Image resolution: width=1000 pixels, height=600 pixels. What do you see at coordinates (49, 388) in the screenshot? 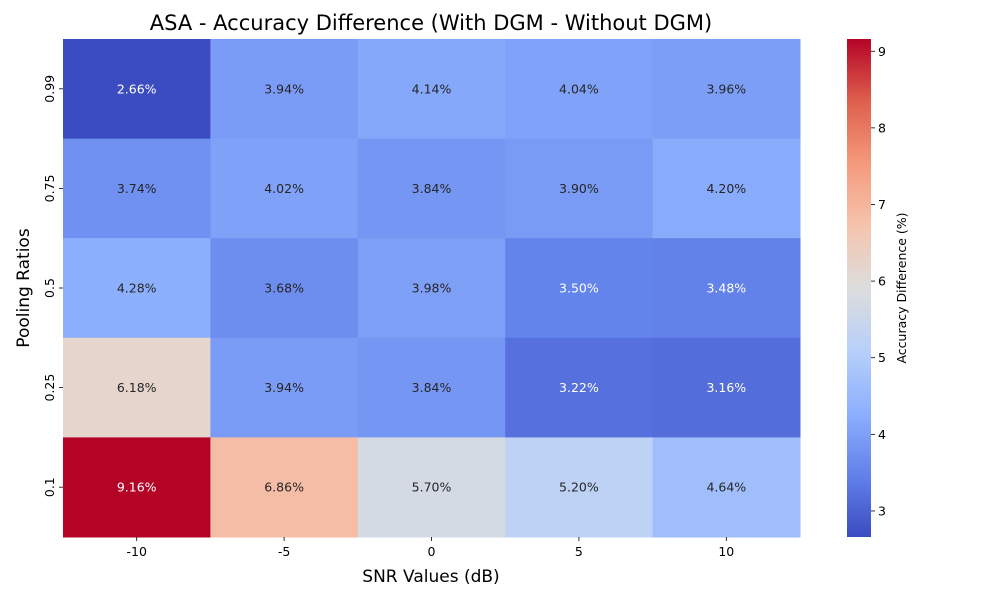
I see `y-tick-label: 0.25` at bounding box center [49, 388].